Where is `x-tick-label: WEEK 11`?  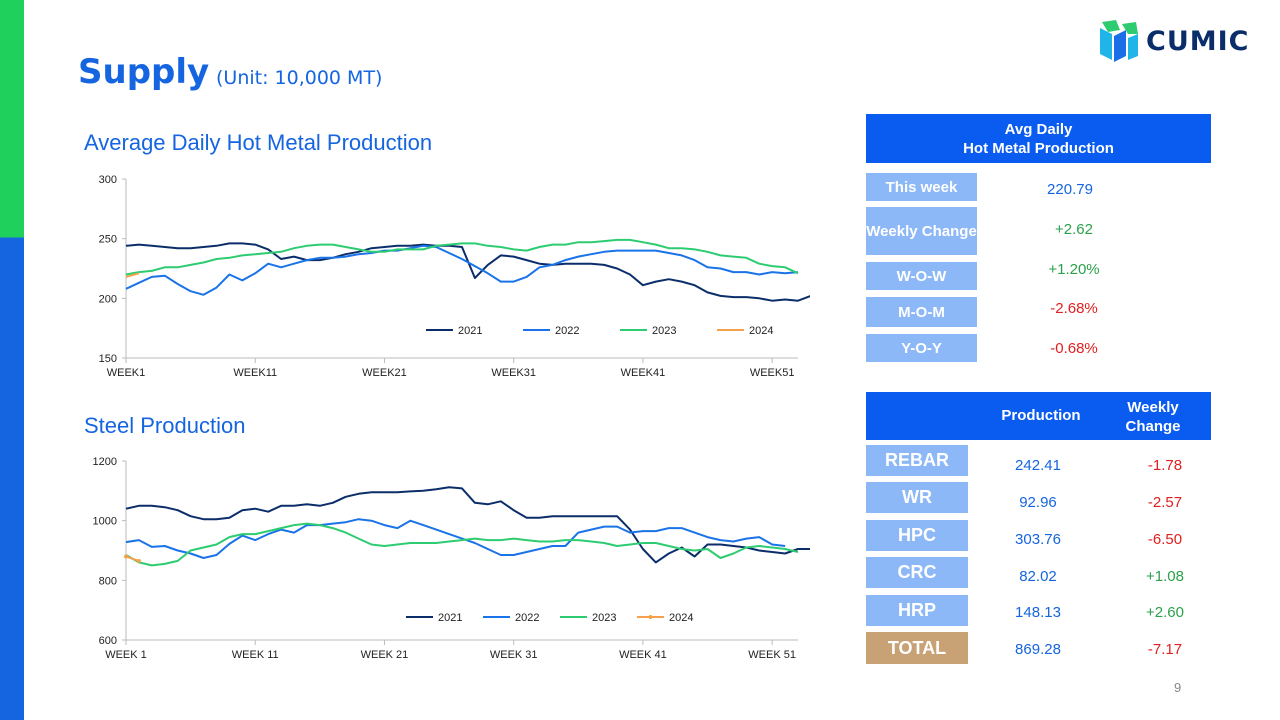 x-tick-label: WEEK 11 is located at coordinates (255, 655).